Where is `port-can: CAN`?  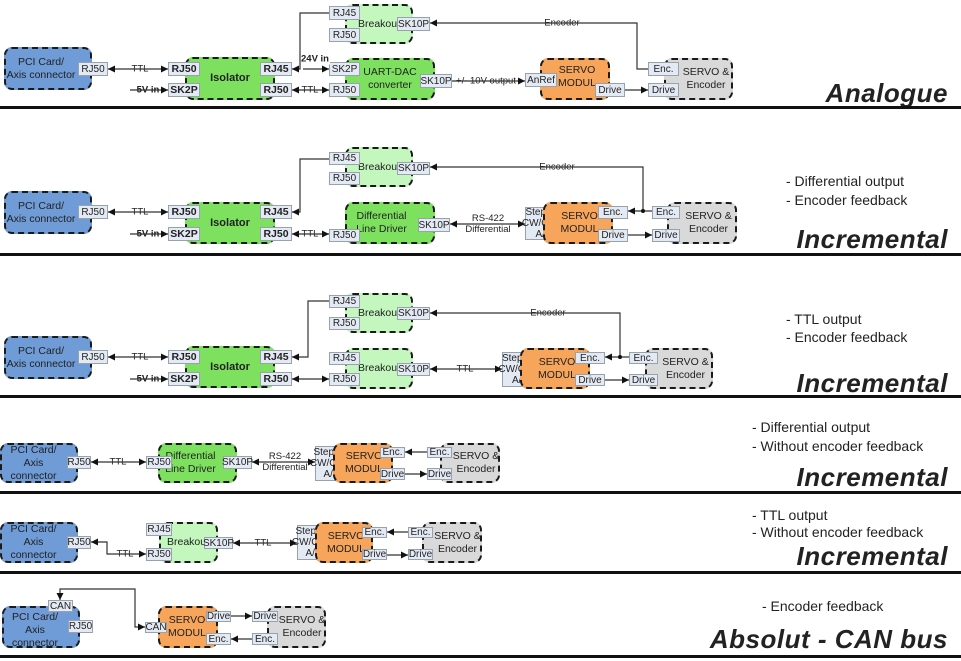 port-can: CAN is located at coordinates (156, 627).